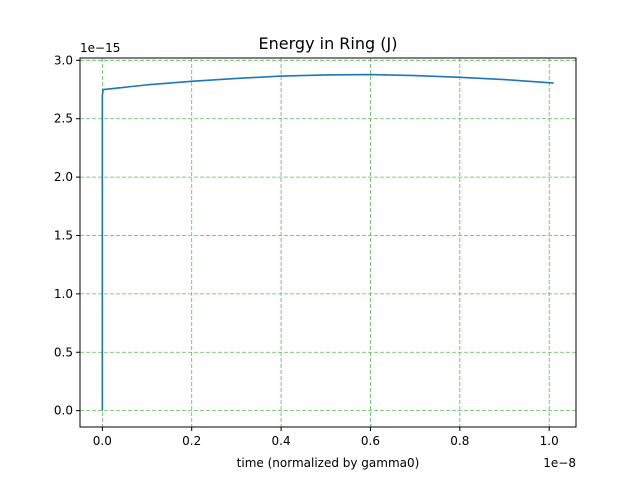 Image resolution: width=640 pixels, height=485 pixels. What do you see at coordinates (63, 60) in the screenshot?
I see `y-tick-label: 3.0` at bounding box center [63, 60].